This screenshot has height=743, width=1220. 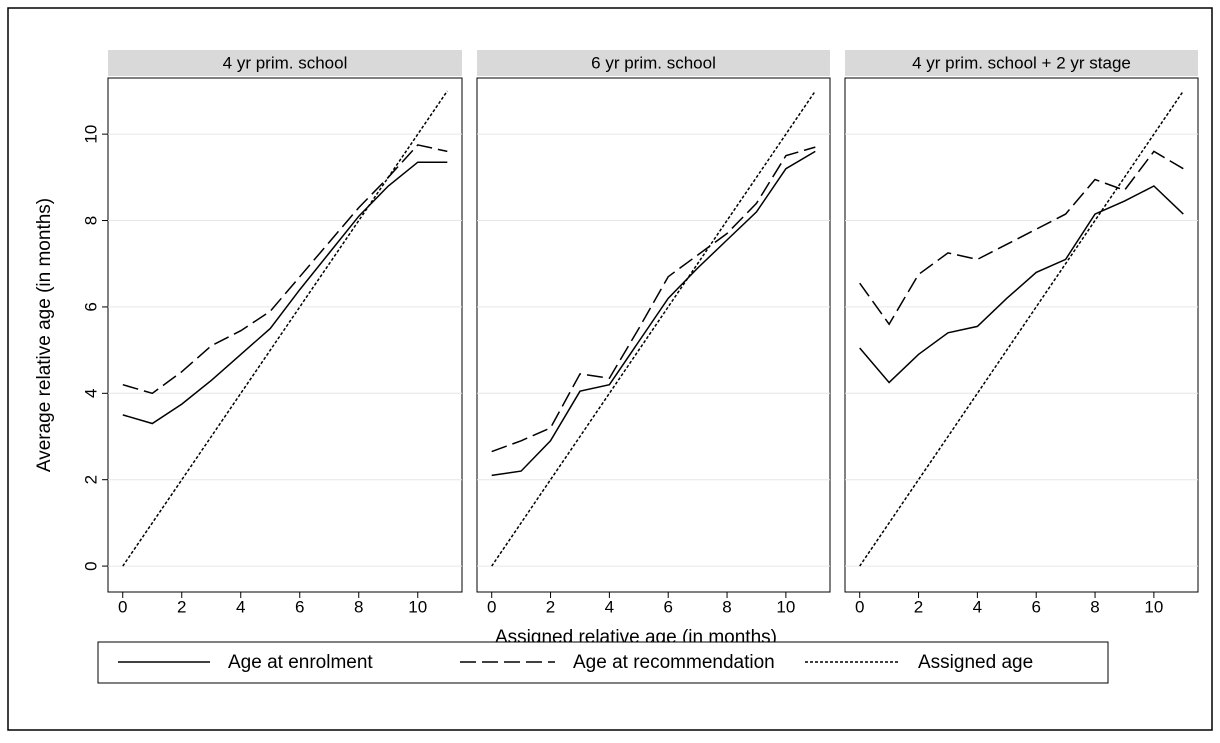 I want to click on y-axis-title: Average relative age (in months), so click(x=44, y=335).